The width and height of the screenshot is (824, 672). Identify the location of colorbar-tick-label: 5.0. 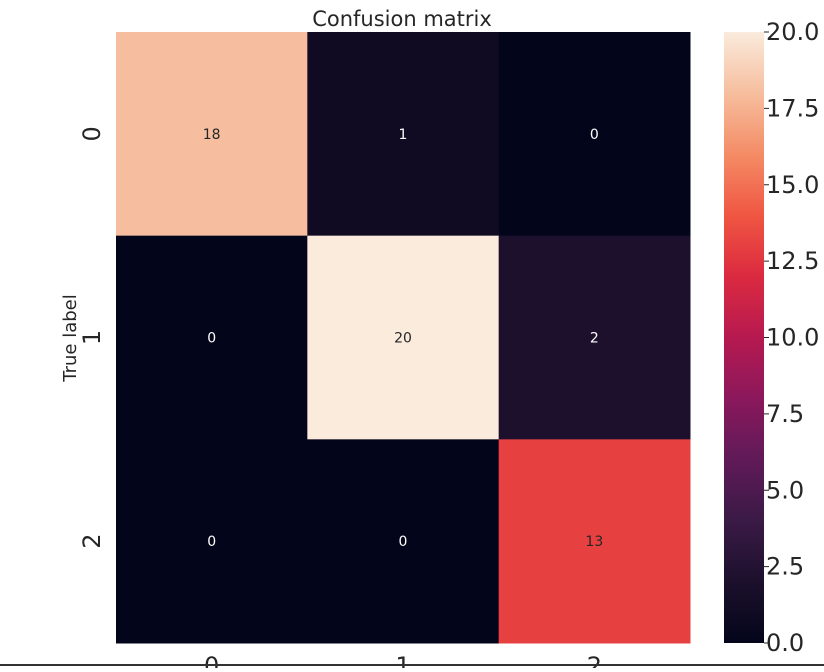
(785, 490).